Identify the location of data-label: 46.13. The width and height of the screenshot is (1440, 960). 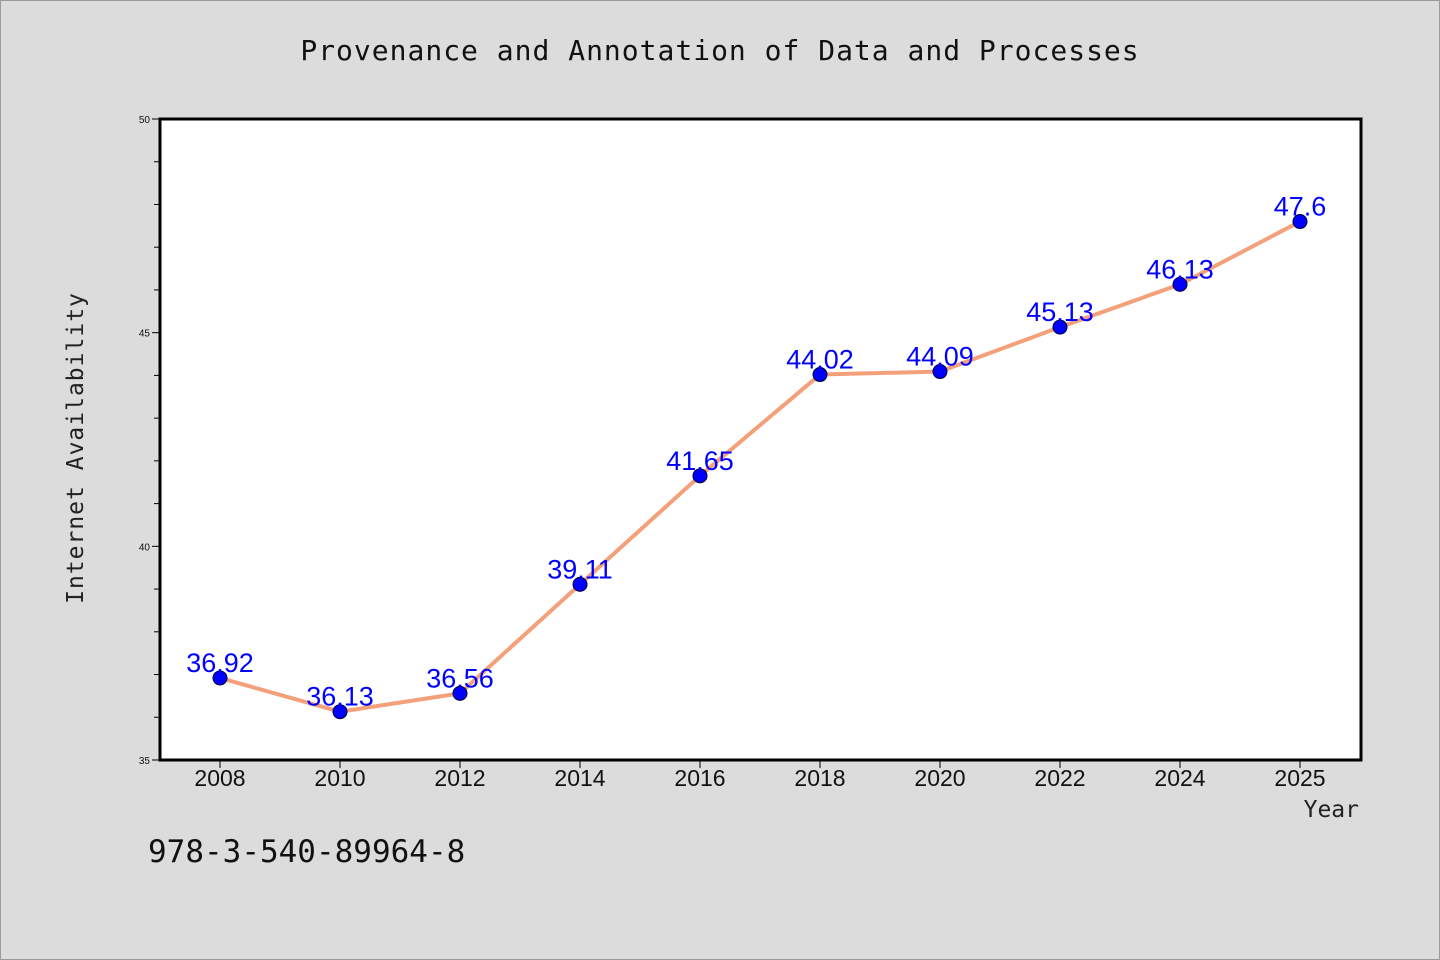
(1180, 269).